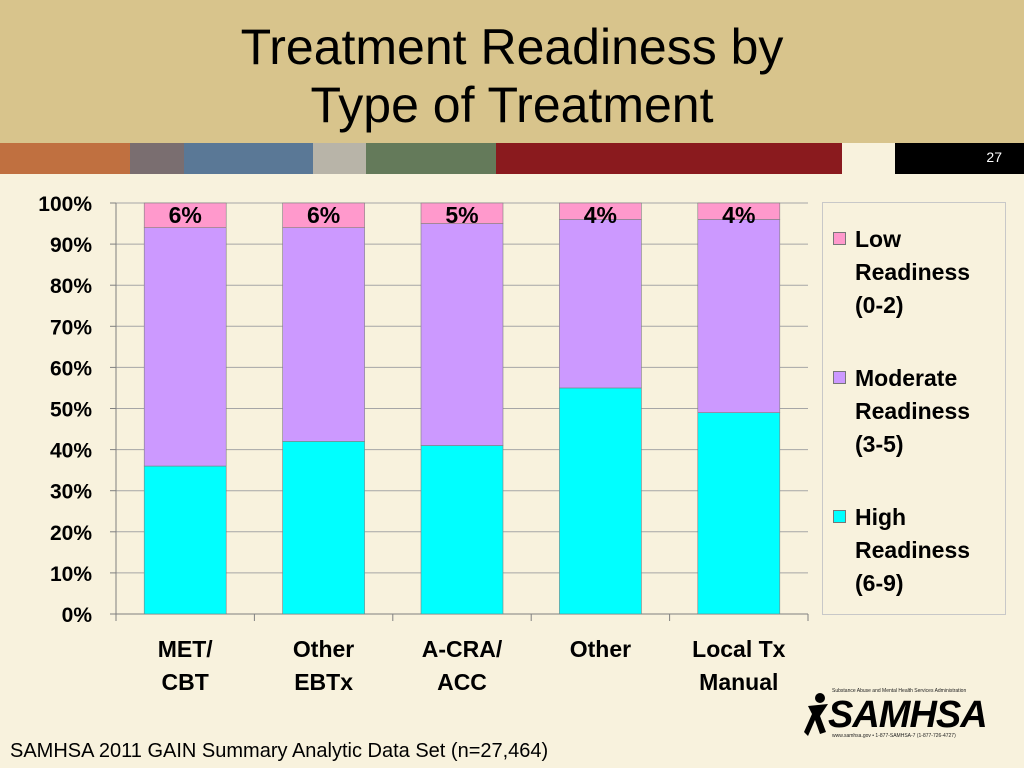 The width and height of the screenshot is (1024, 768). What do you see at coordinates (462, 649) in the screenshot?
I see `x-category-label: A-CRA/` at bounding box center [462, 649].